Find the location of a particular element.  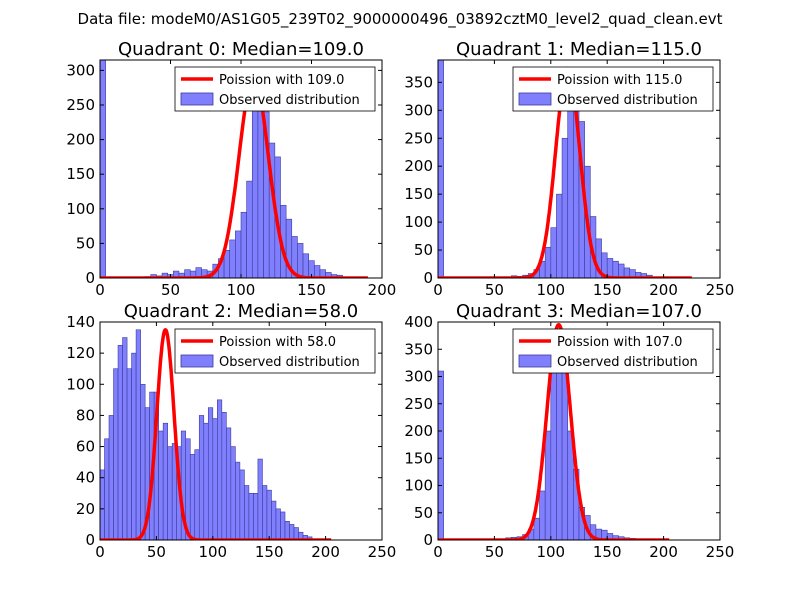

x-tick-label: 250 is located at coordinates (720, 290).